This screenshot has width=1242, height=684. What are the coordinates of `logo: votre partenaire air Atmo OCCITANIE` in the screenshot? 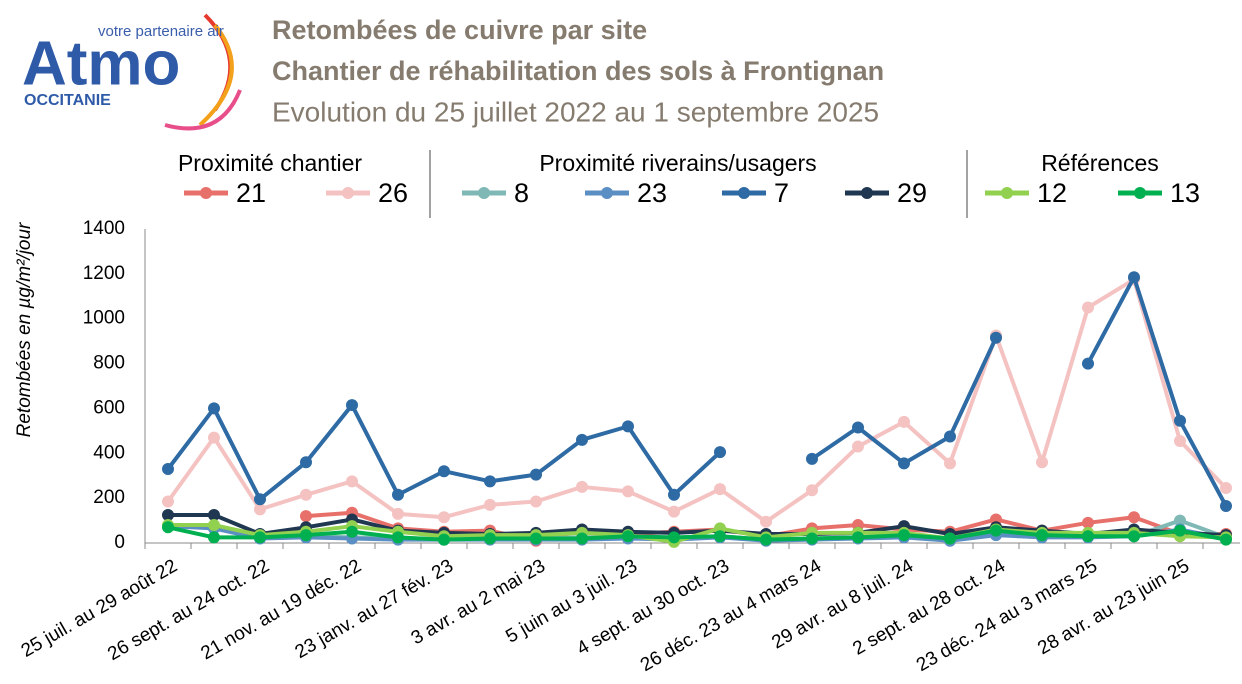 It's located at (132, 72).